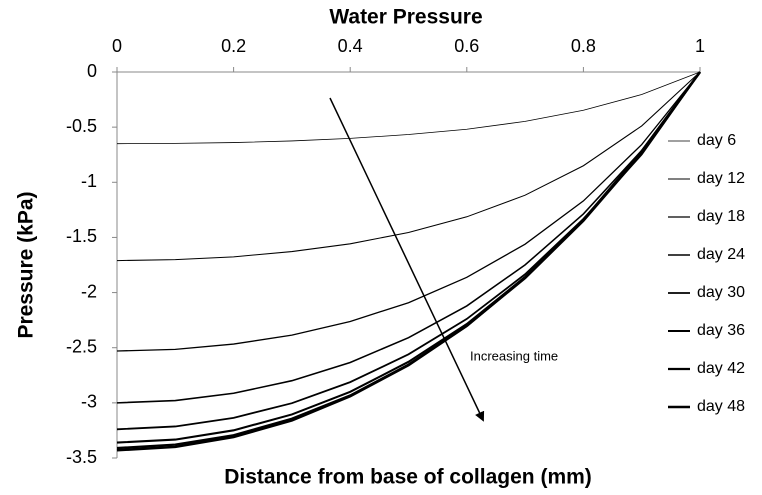 The height and width of the screenshot is (495, 762). Describe the element at coordinates (350, 46) in the screenshot. I see `x-tick-label: 0.4` at that location.